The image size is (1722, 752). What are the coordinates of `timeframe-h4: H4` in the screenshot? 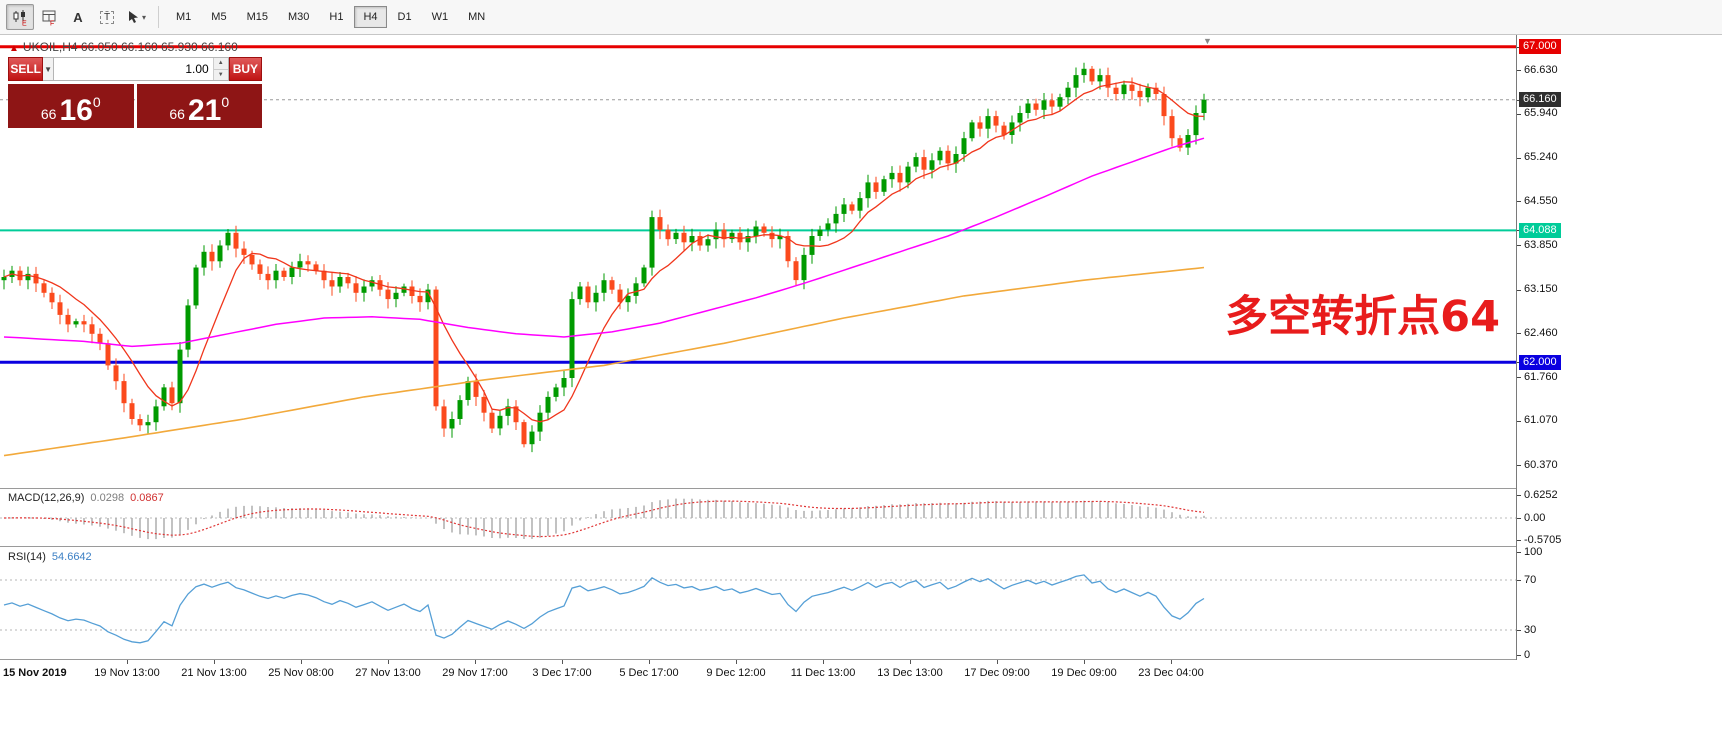 It's located at (370, 17).